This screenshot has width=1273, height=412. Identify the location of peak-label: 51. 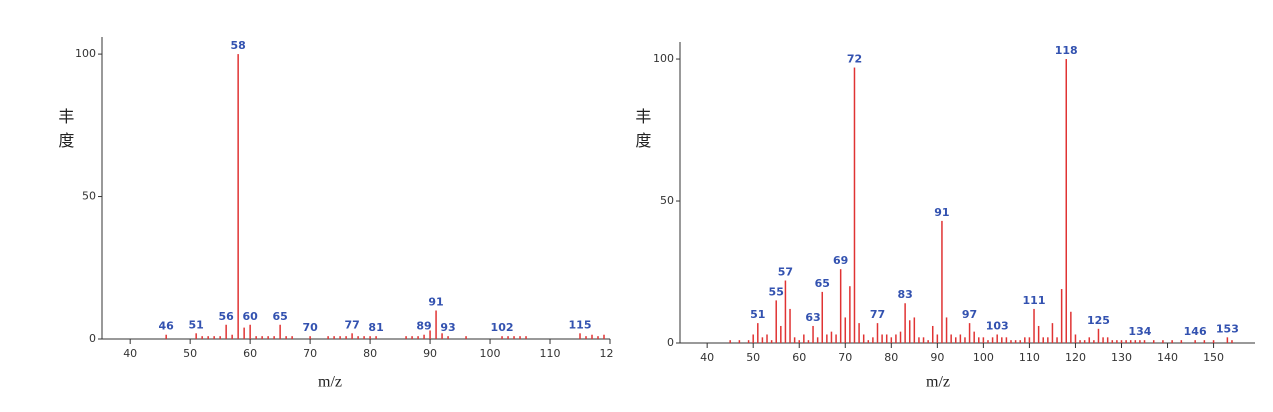
(757, 314).